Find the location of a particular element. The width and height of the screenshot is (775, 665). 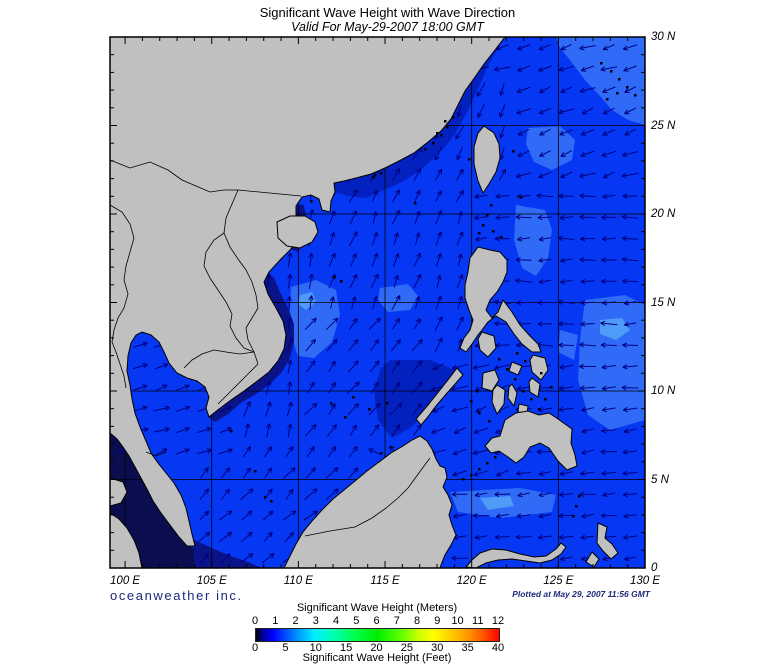

valid-time-subtitle: Valid For May-29-2007 18:00 GMT is located at coordinates (387, 27).